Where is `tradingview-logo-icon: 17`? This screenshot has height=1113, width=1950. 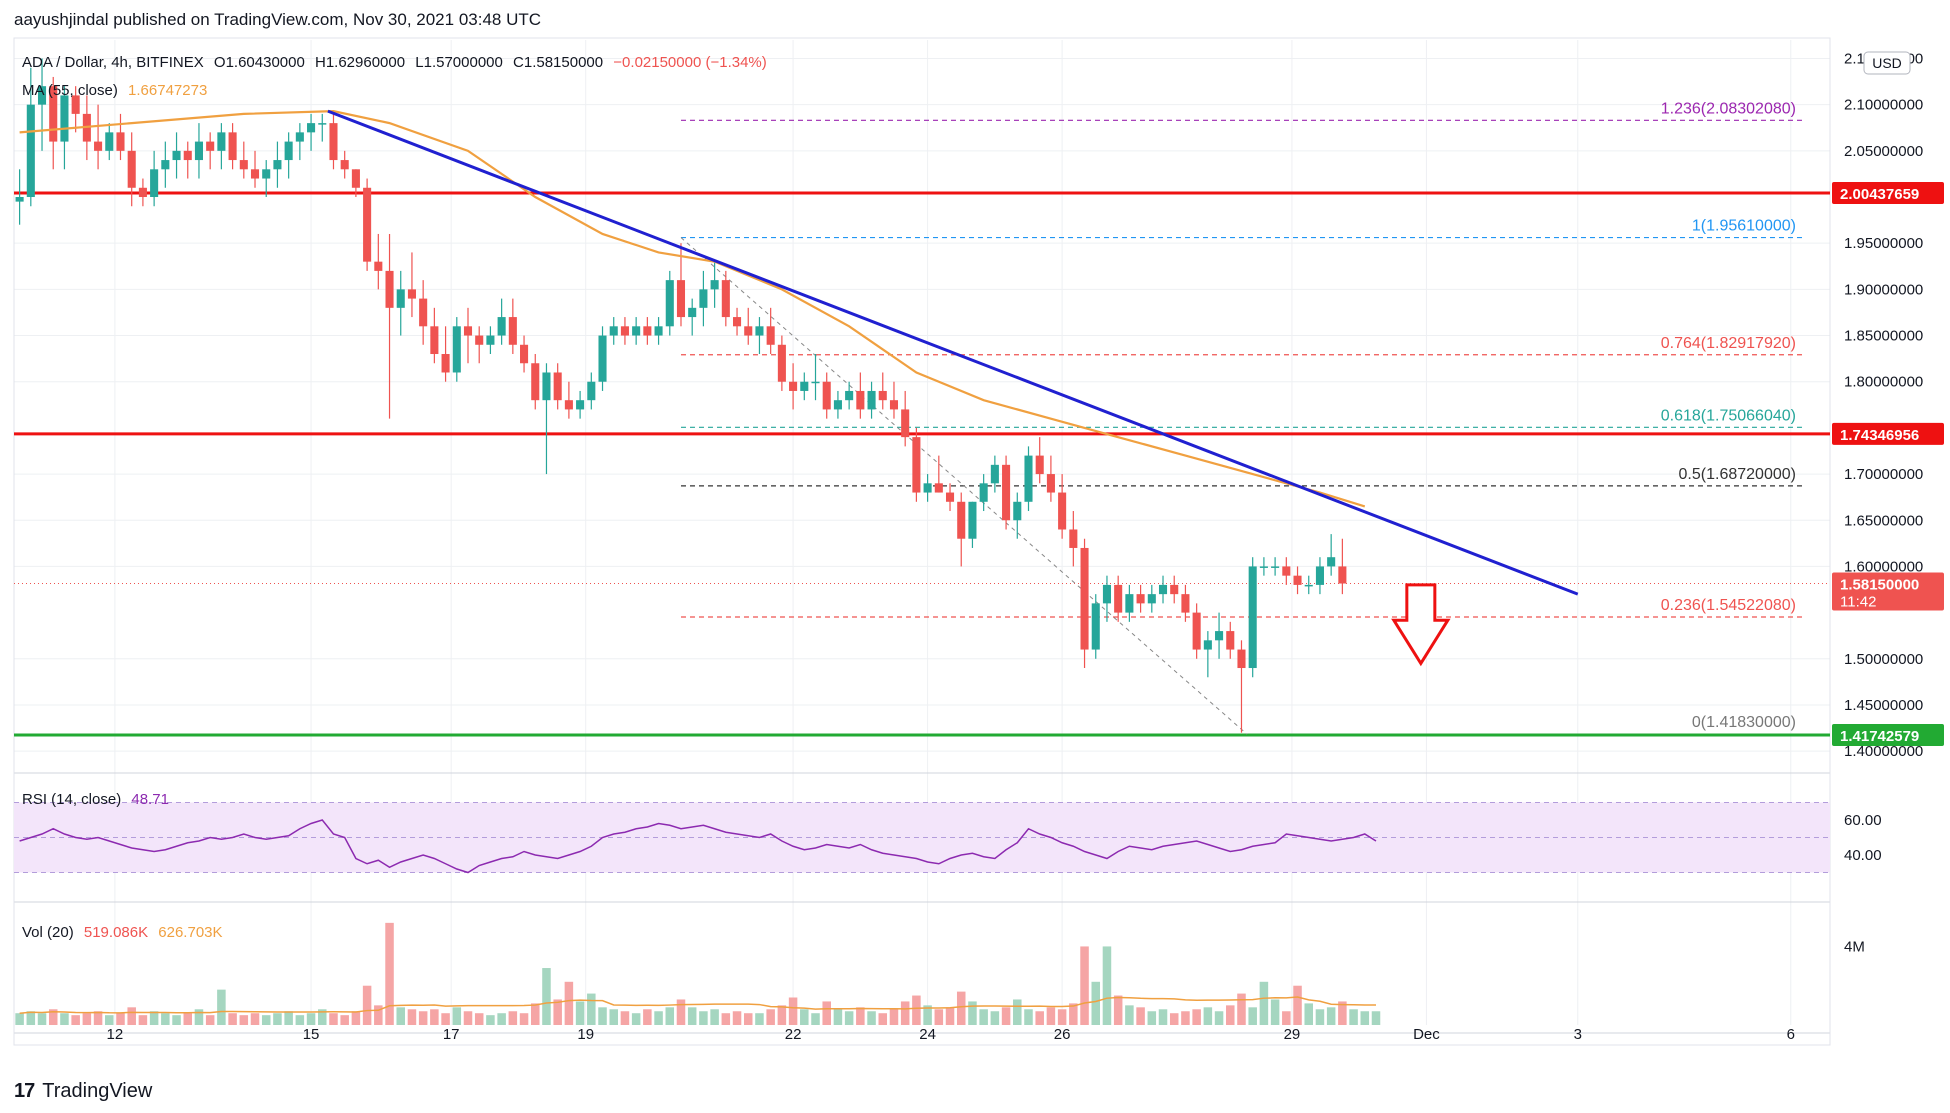
tradingview-logo-icon: 17 is located at coordinates (24, 1091).